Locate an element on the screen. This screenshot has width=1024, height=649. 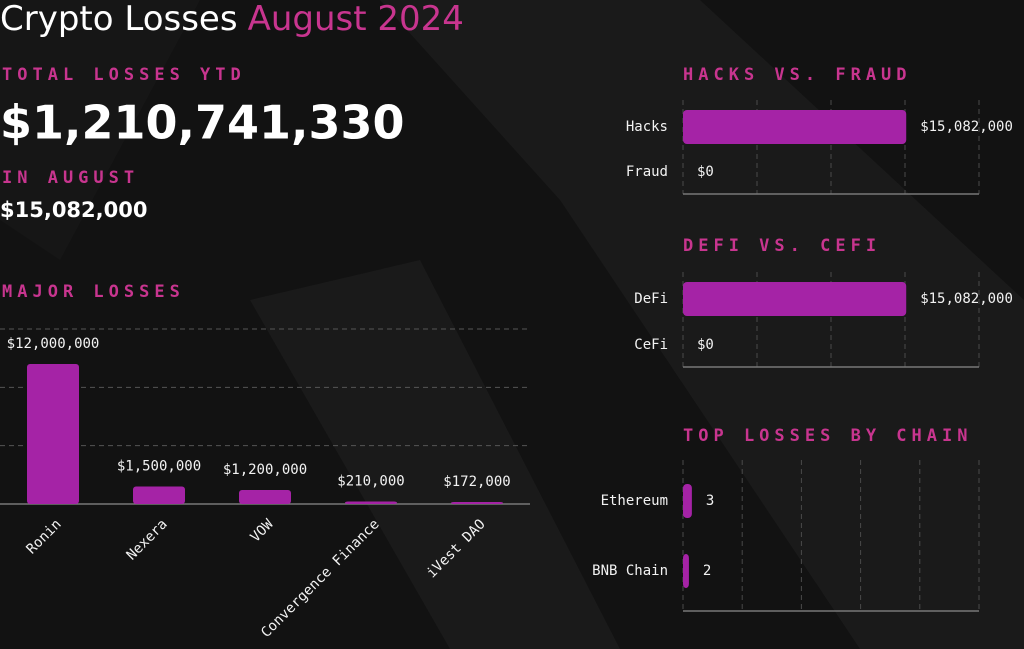
chart-title: DEFI VS. CEFI is located at coordinates (782, 246).